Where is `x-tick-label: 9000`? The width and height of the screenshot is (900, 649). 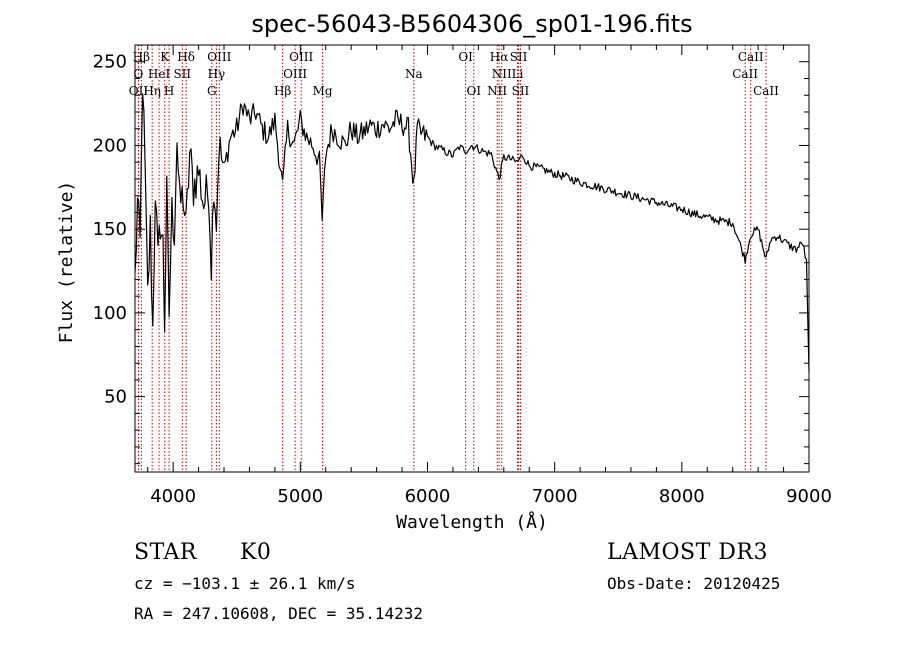 x-tick-label: 9000 is located at coordinates (809, 496).